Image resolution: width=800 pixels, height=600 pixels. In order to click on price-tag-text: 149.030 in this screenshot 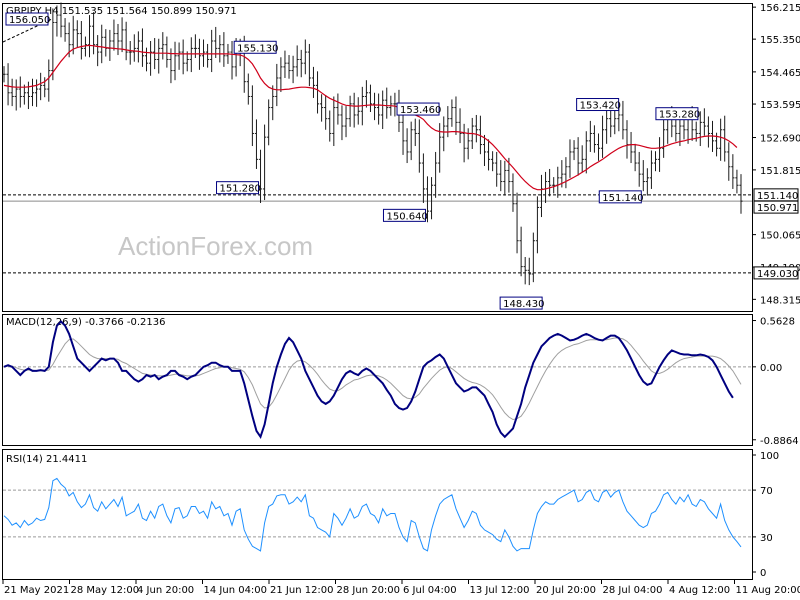, I will do `click(777, 274)`.